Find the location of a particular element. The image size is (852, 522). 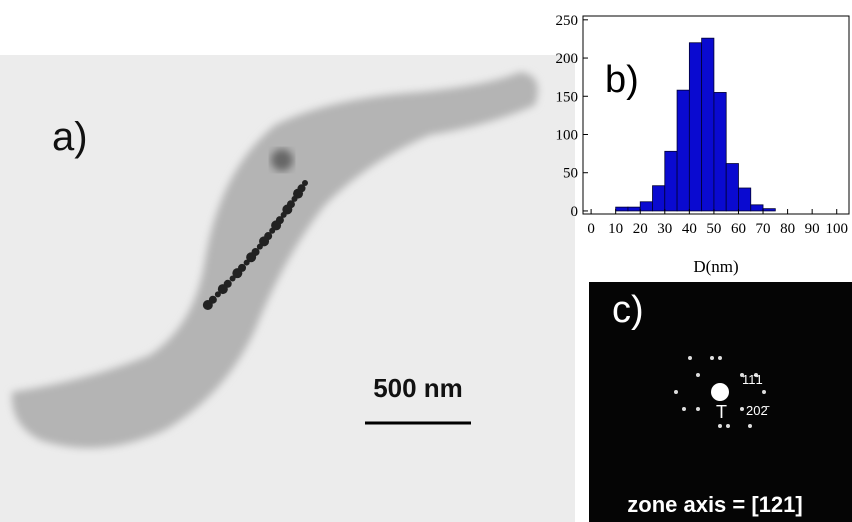

x-tick-label: 70 is located at coordinates (763, 229).